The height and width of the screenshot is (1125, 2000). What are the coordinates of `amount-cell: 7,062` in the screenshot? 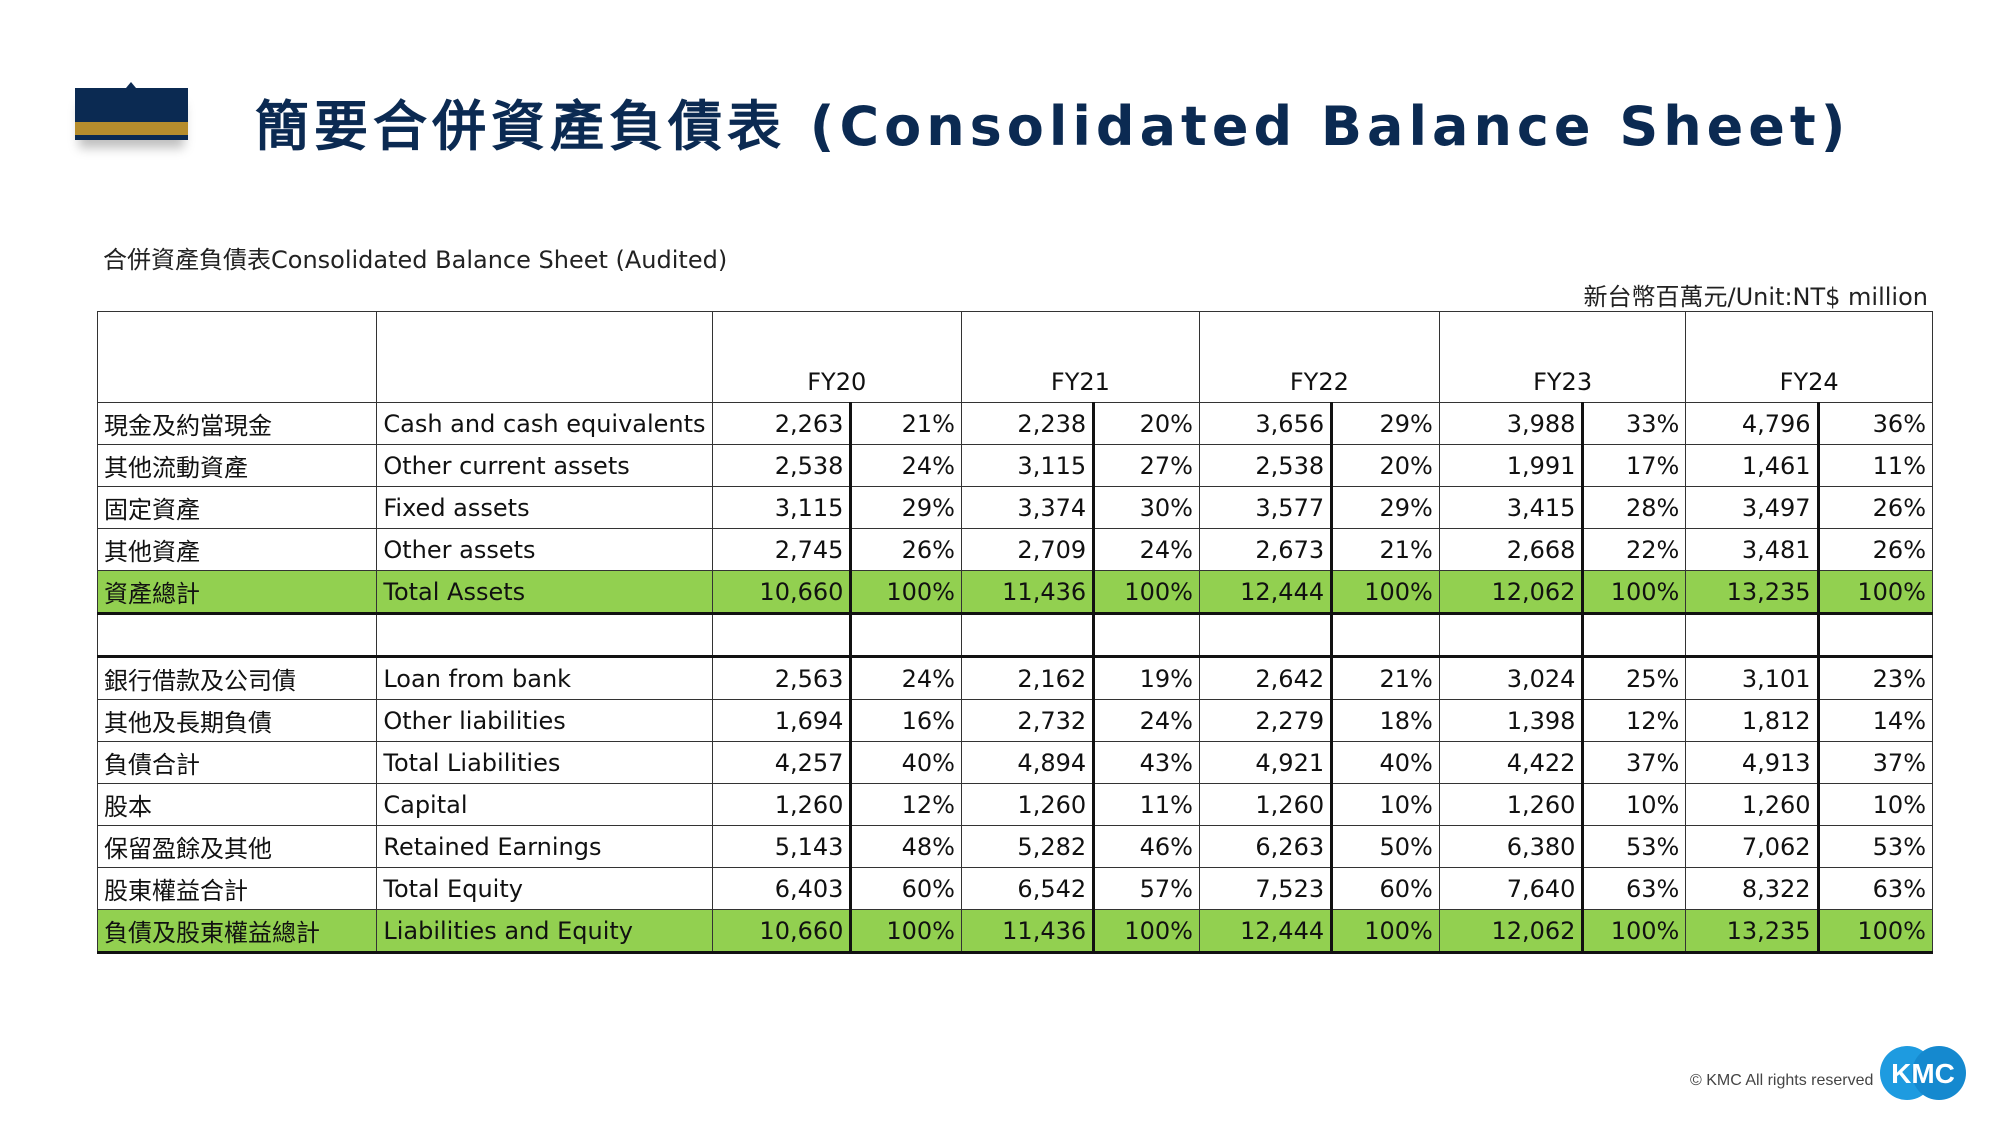 It's located at (1752, 846).